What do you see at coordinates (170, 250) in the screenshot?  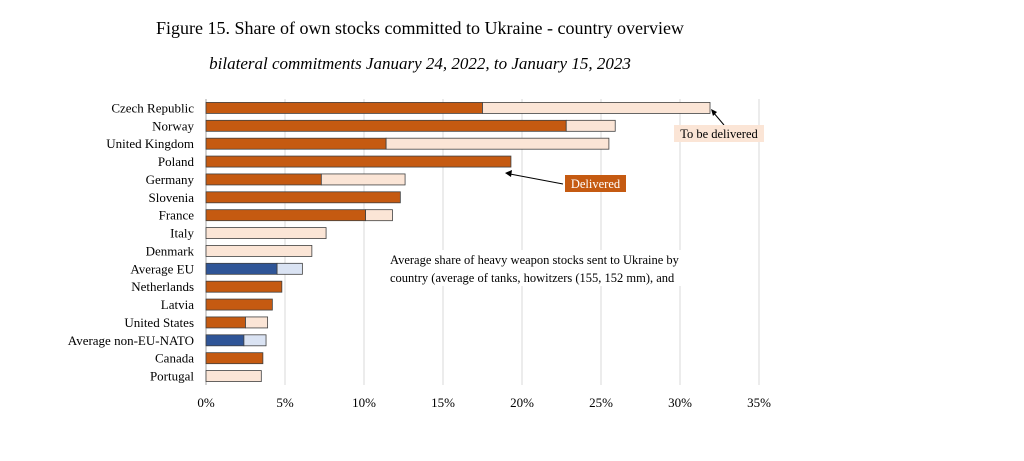 I see `category-label: Denmark` at bounding box center [170, 250].